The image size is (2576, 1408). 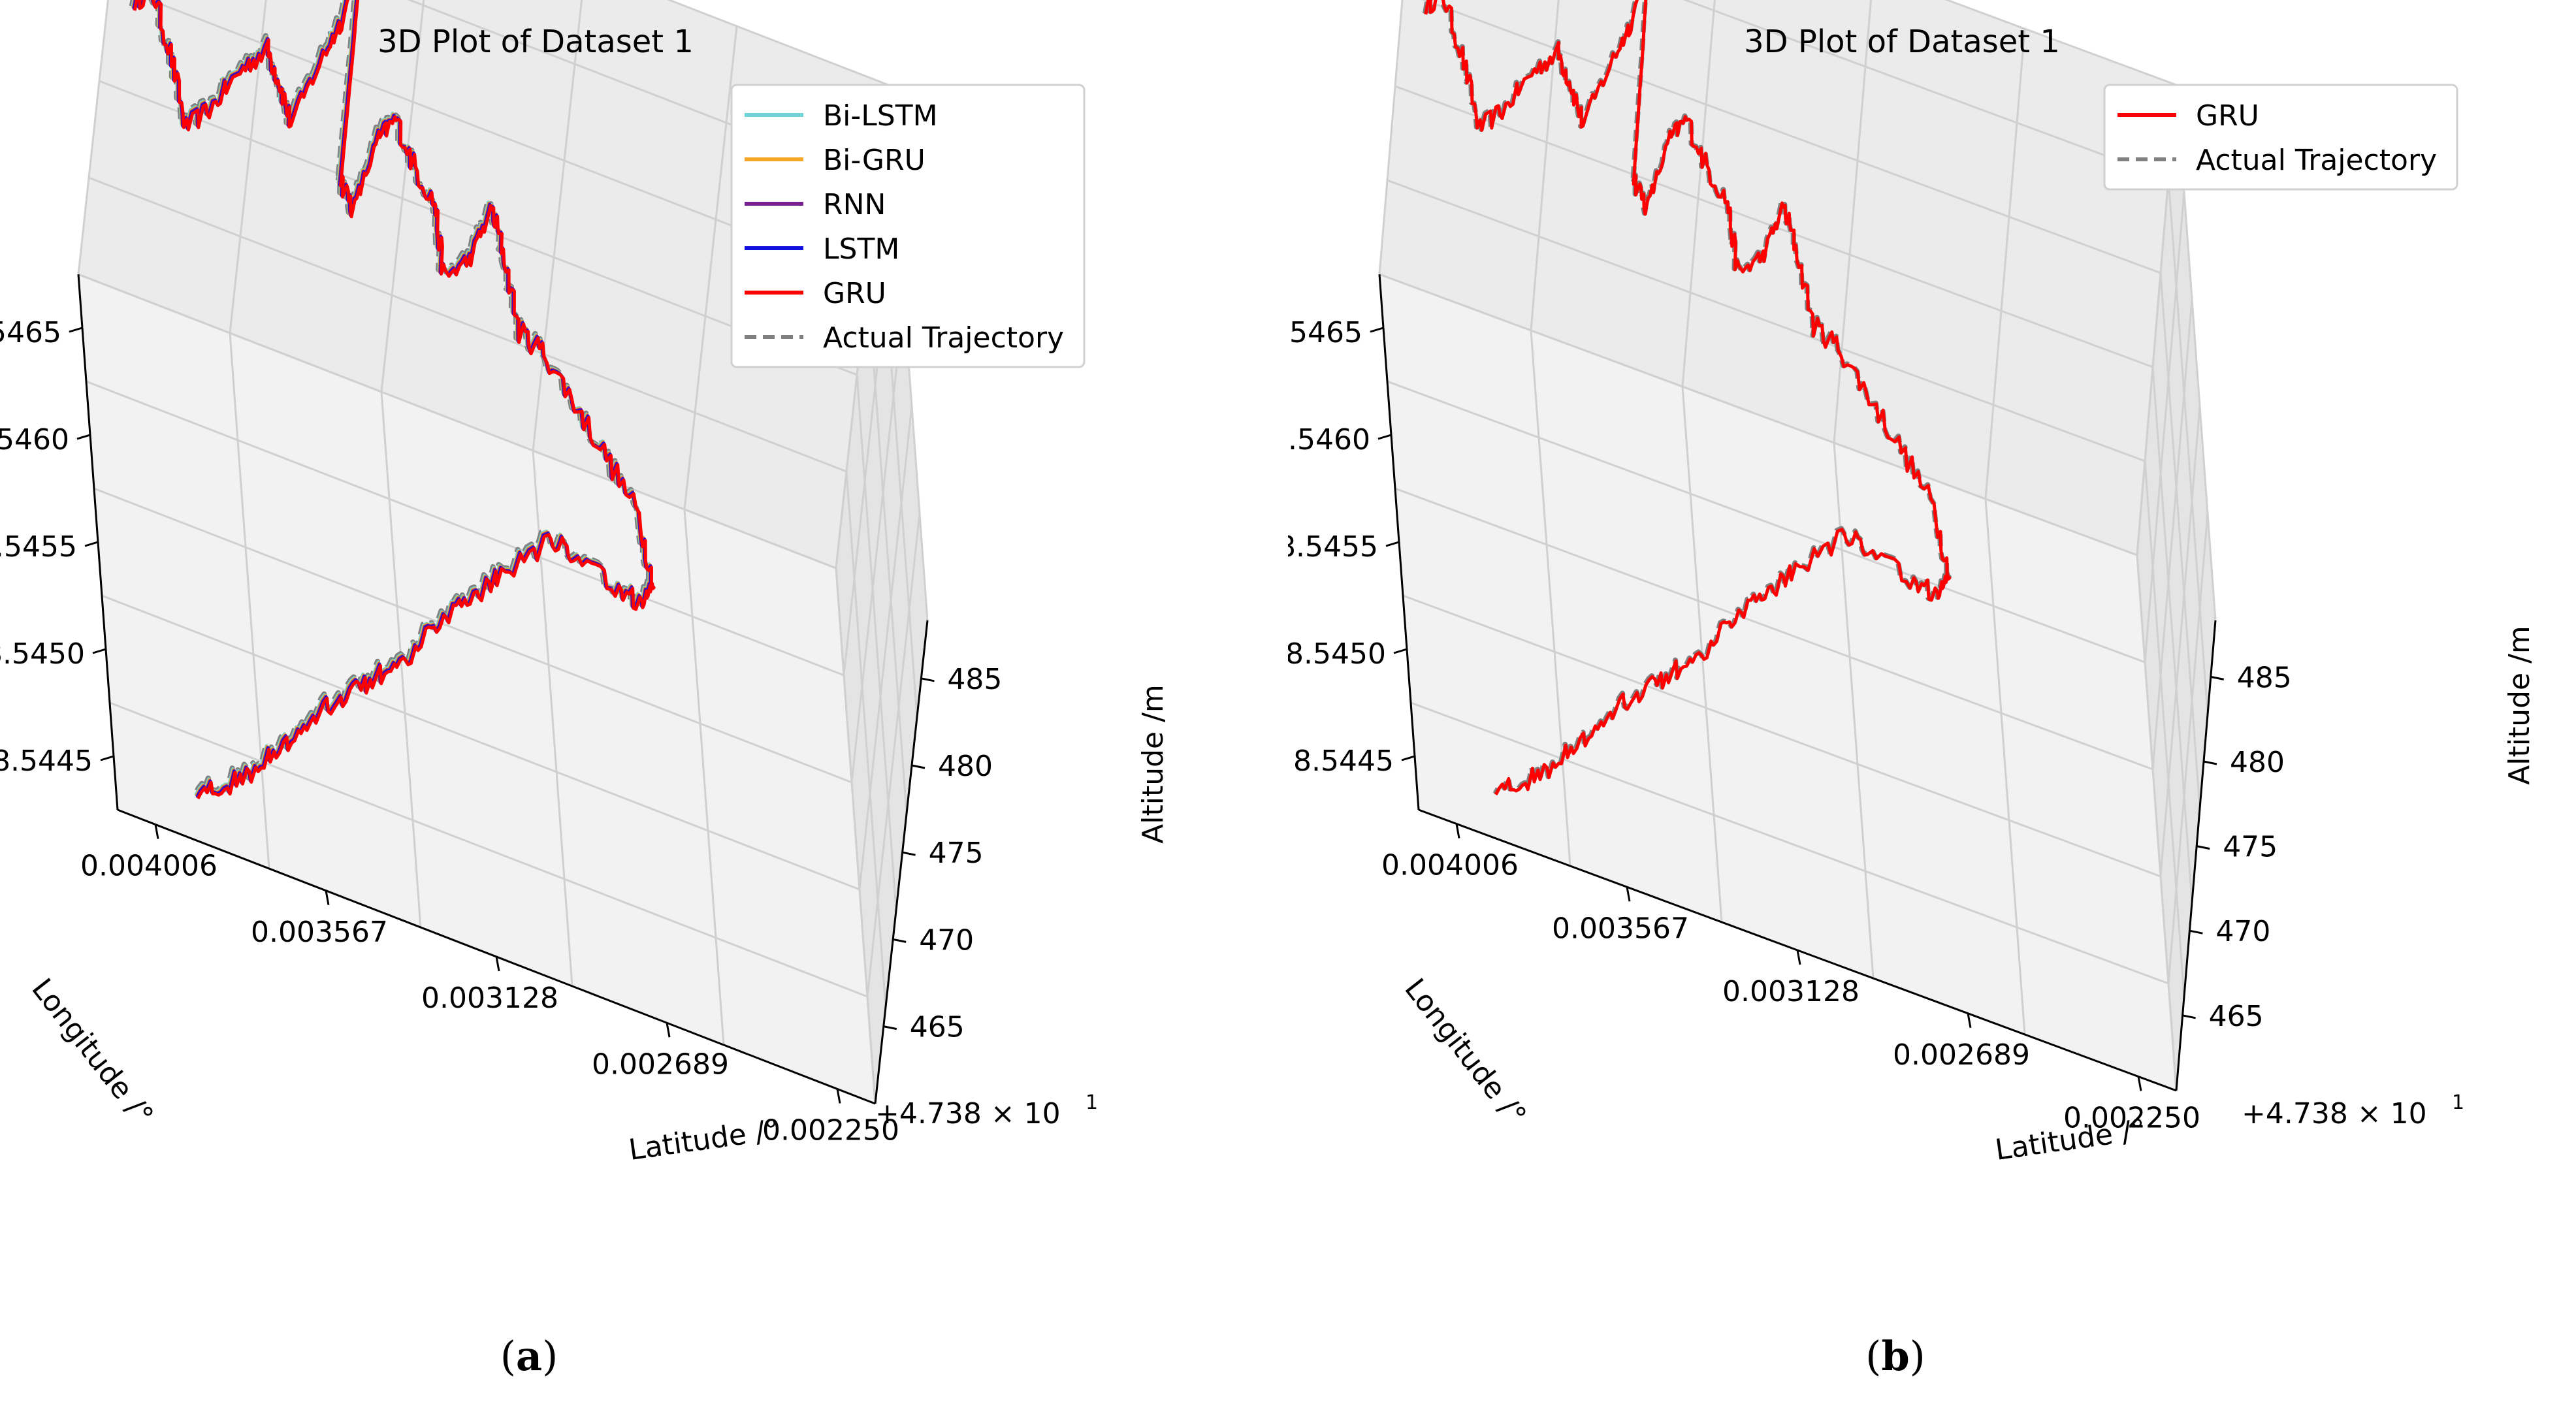 I want to click on chart-a-series, so click(x=392, y=399).